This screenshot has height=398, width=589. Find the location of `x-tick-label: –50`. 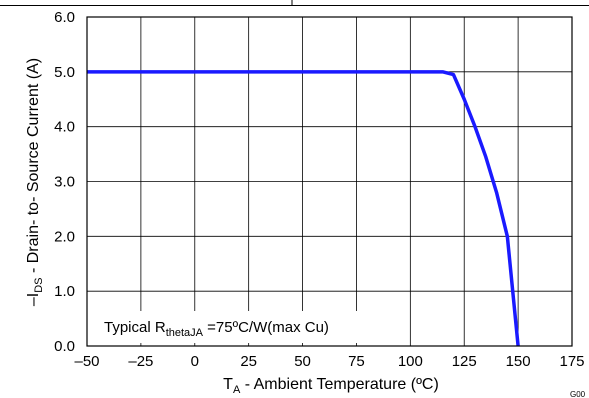

x-tick-label: –50 is located at coordinates (86, 361).